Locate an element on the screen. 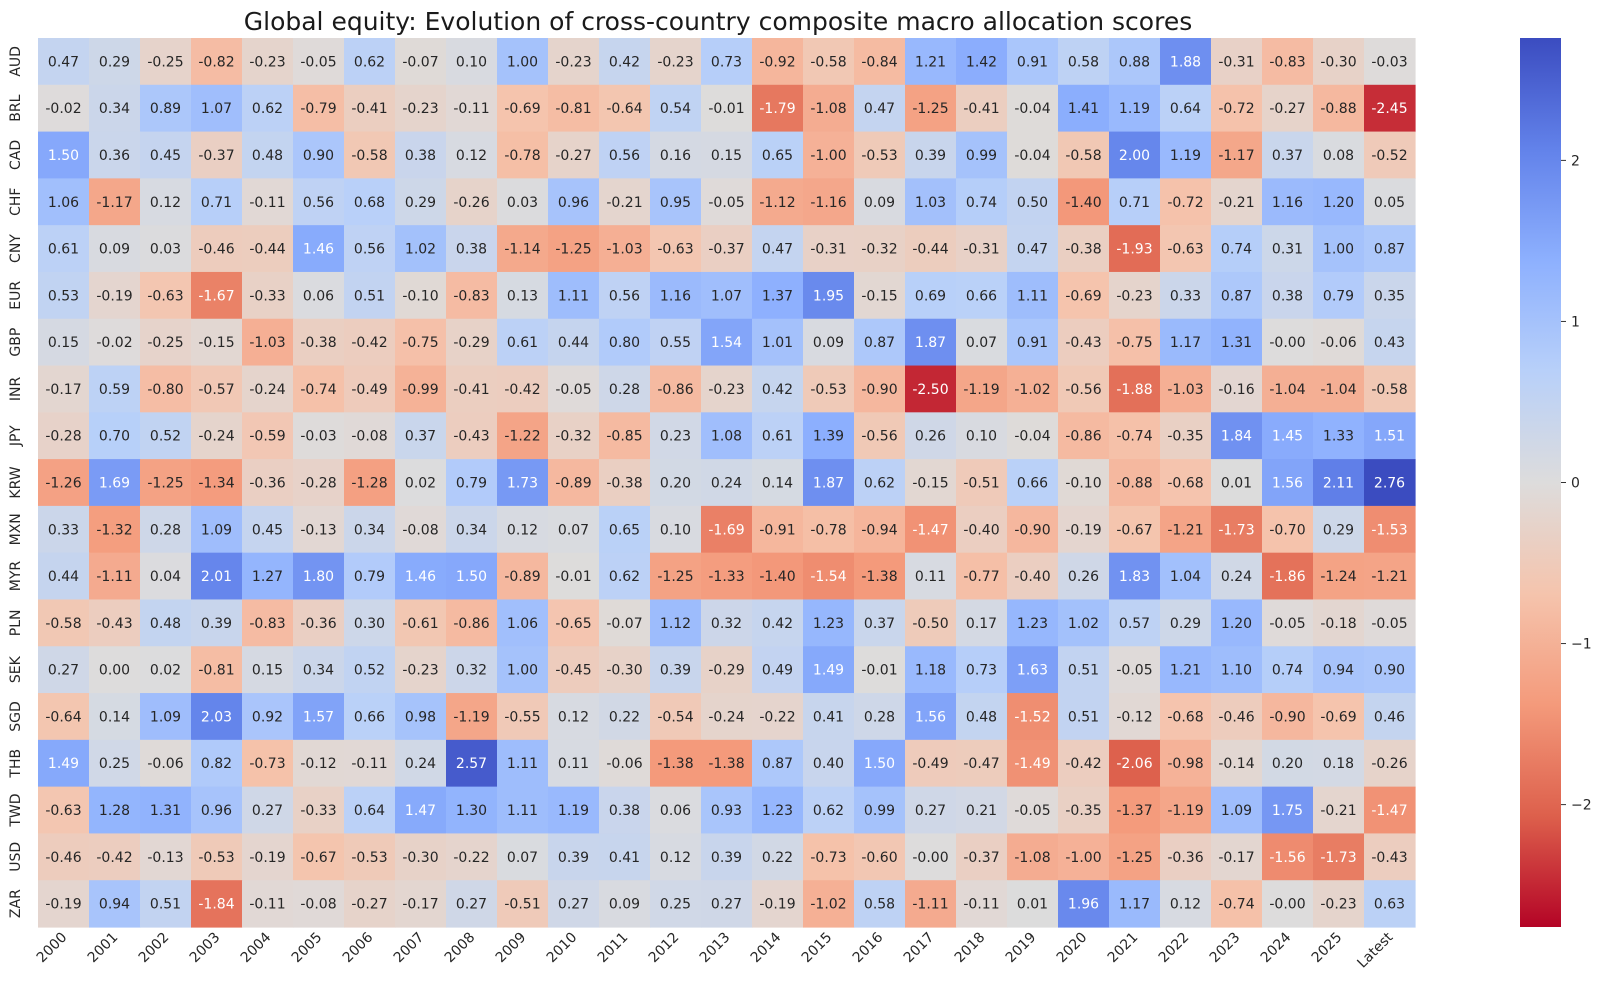 Image resolution: width=1598 pixels, height=984 pixels. cell-value-label: -0.18 is located at coordinates (1338, 624).